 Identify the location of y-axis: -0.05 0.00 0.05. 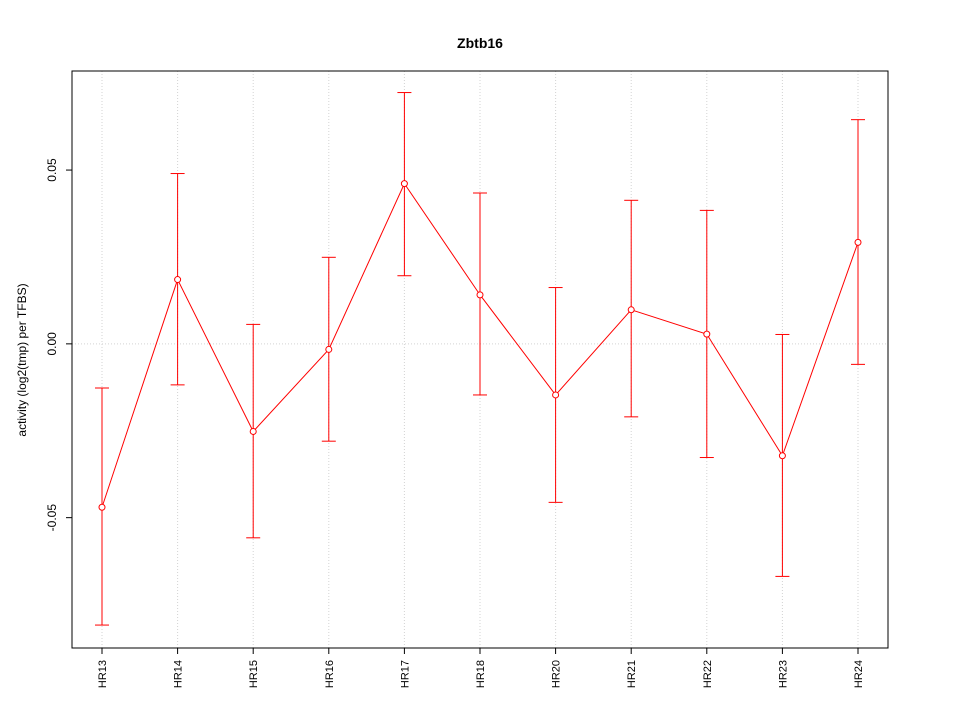
(58, 344).